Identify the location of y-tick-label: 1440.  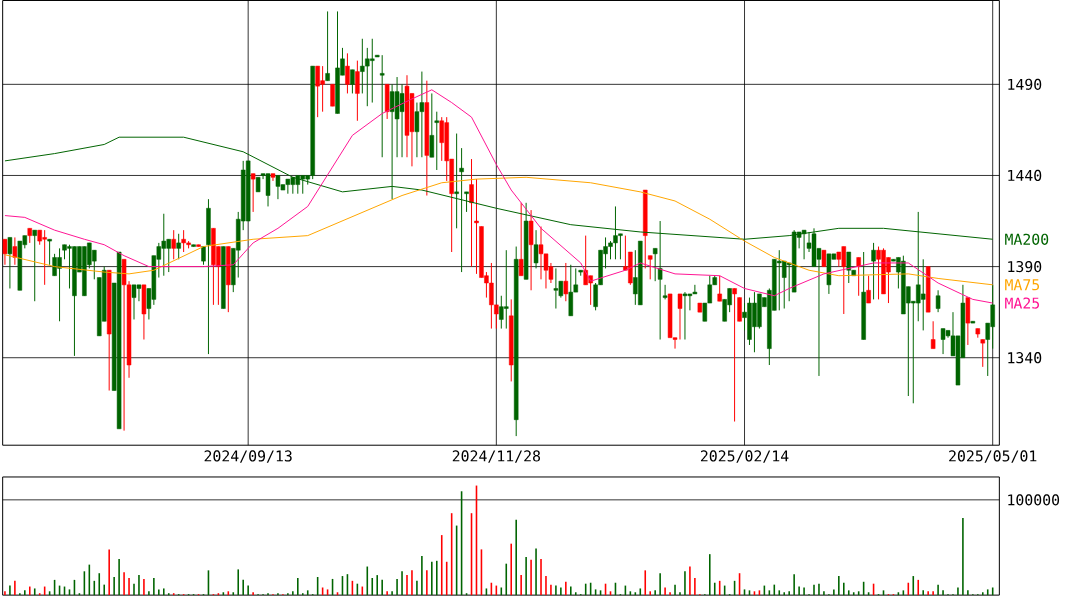
(1025, 175).